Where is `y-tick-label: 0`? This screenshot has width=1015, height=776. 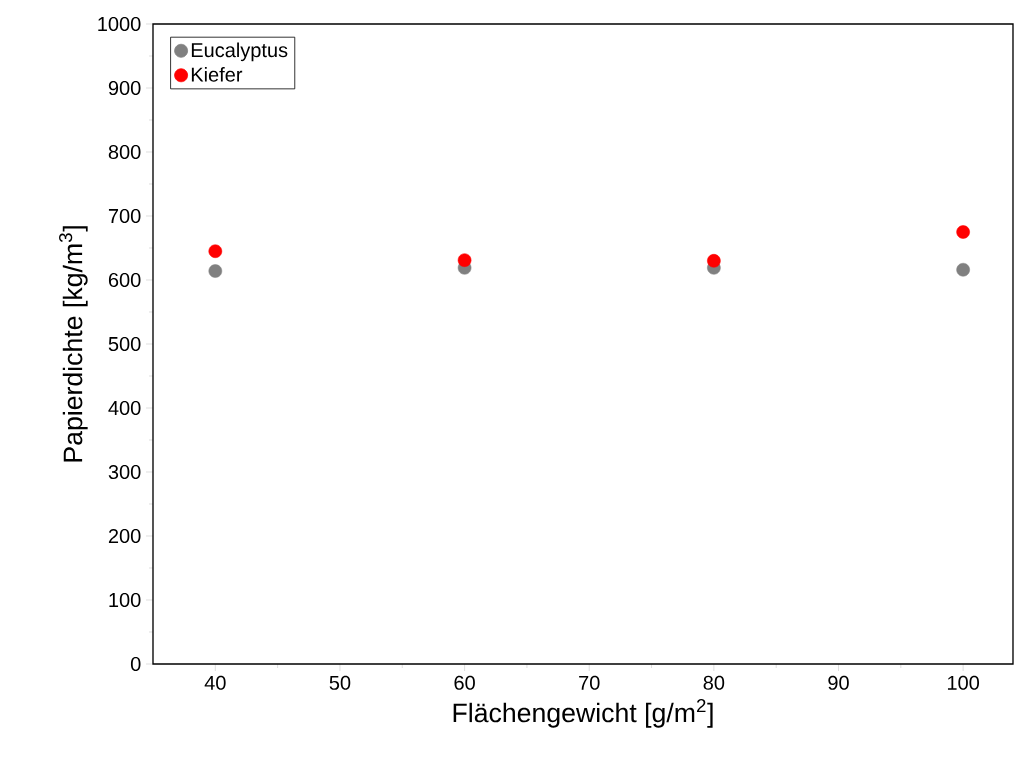 y-tick-label: 0 is located at coordinates (135, 664).